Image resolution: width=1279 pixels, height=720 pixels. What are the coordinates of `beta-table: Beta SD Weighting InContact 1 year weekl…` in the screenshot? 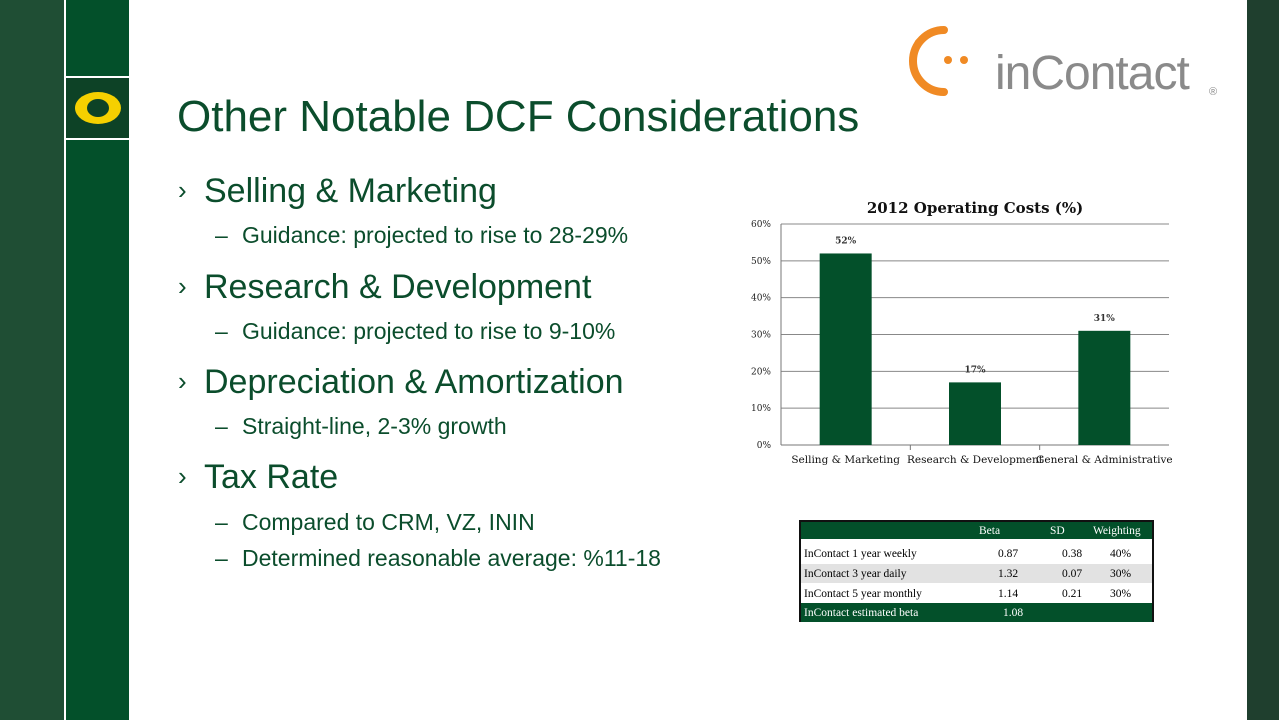 It's located at (976, 571).